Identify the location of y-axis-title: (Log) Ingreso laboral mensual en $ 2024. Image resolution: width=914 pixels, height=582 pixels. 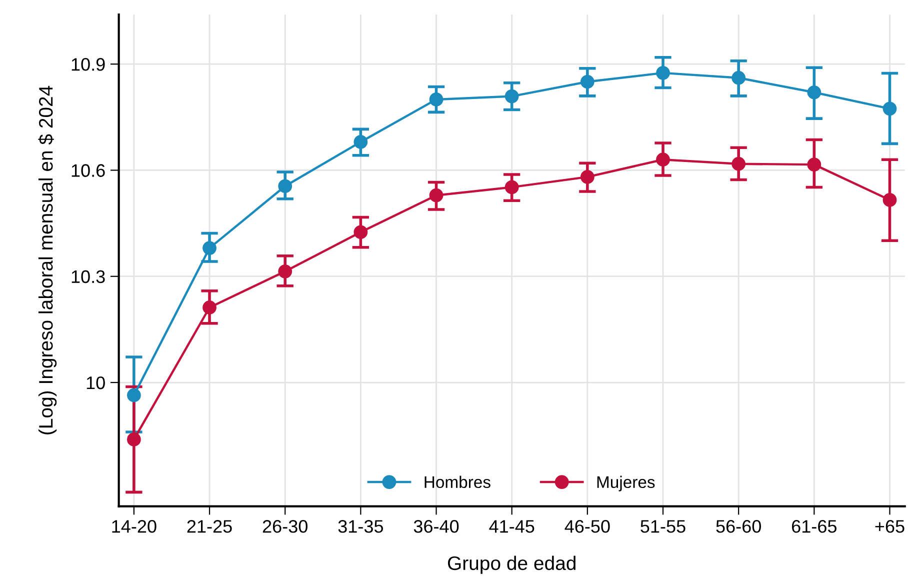
(47, 260).